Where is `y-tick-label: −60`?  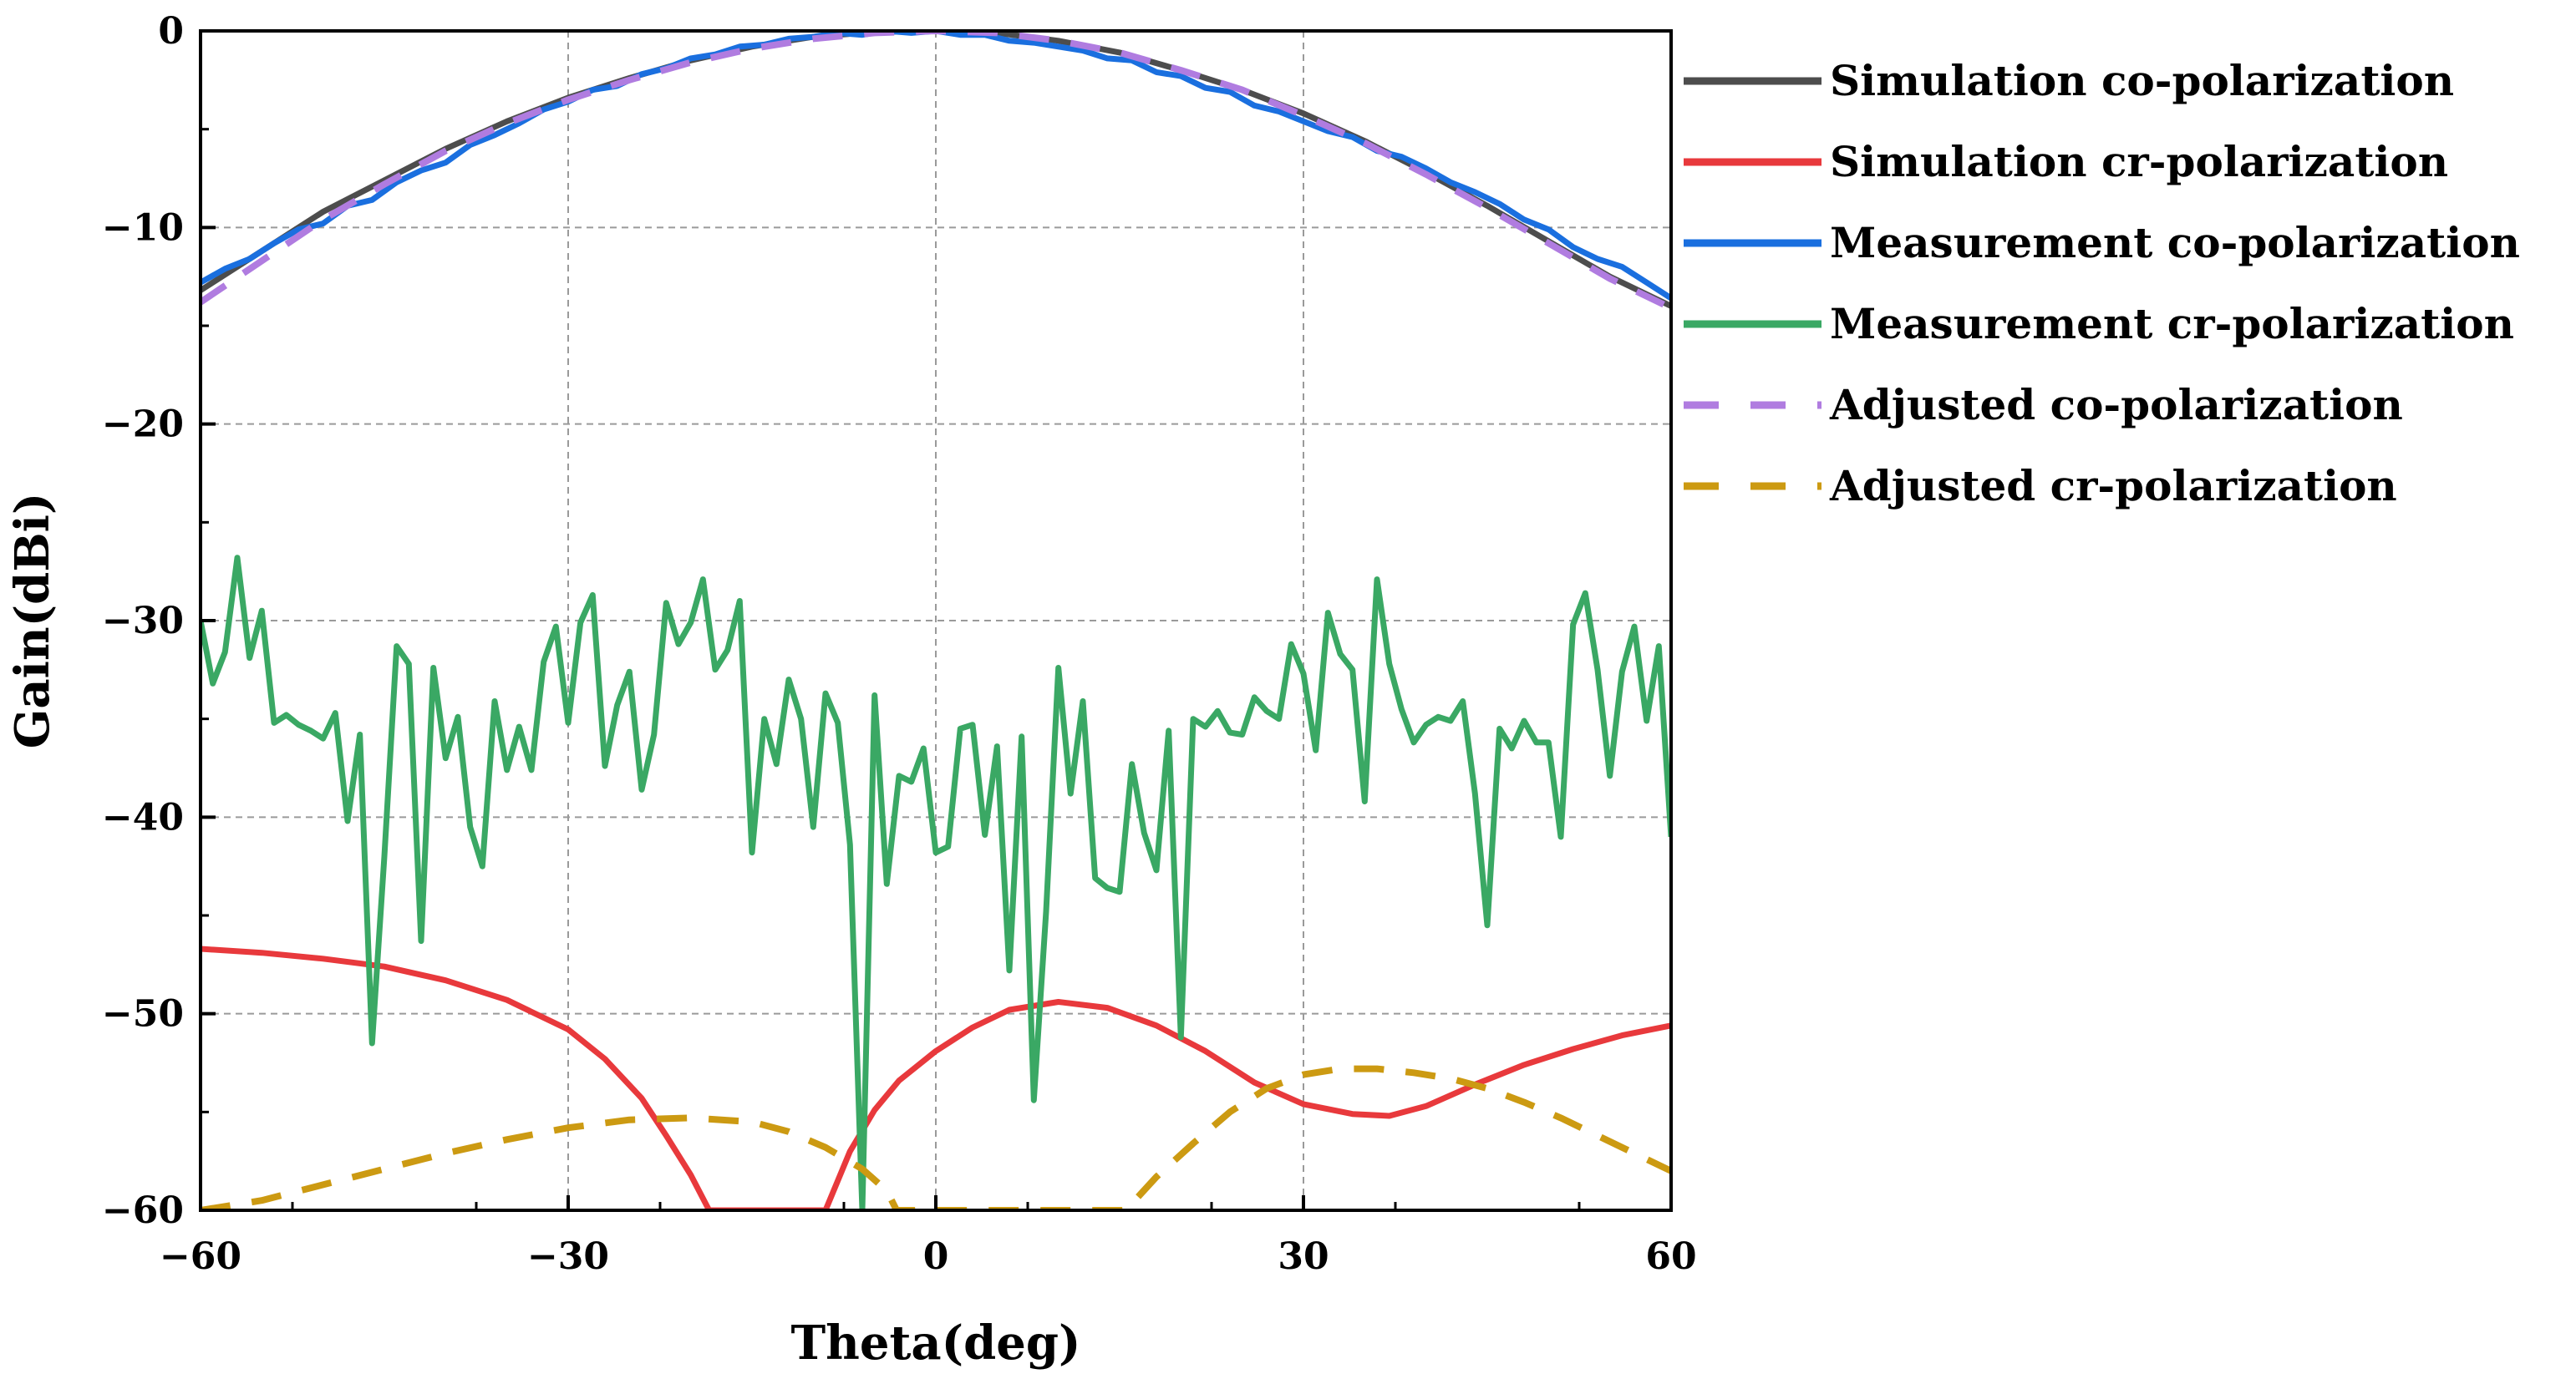
y-tick-label: −60 is located at coordinates (143, 1210).